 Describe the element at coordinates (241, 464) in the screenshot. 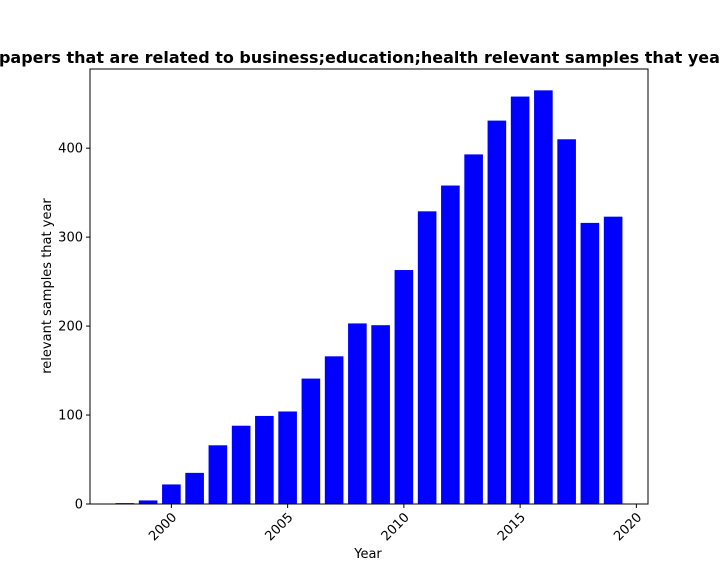

I see `bar-2003` at that location.